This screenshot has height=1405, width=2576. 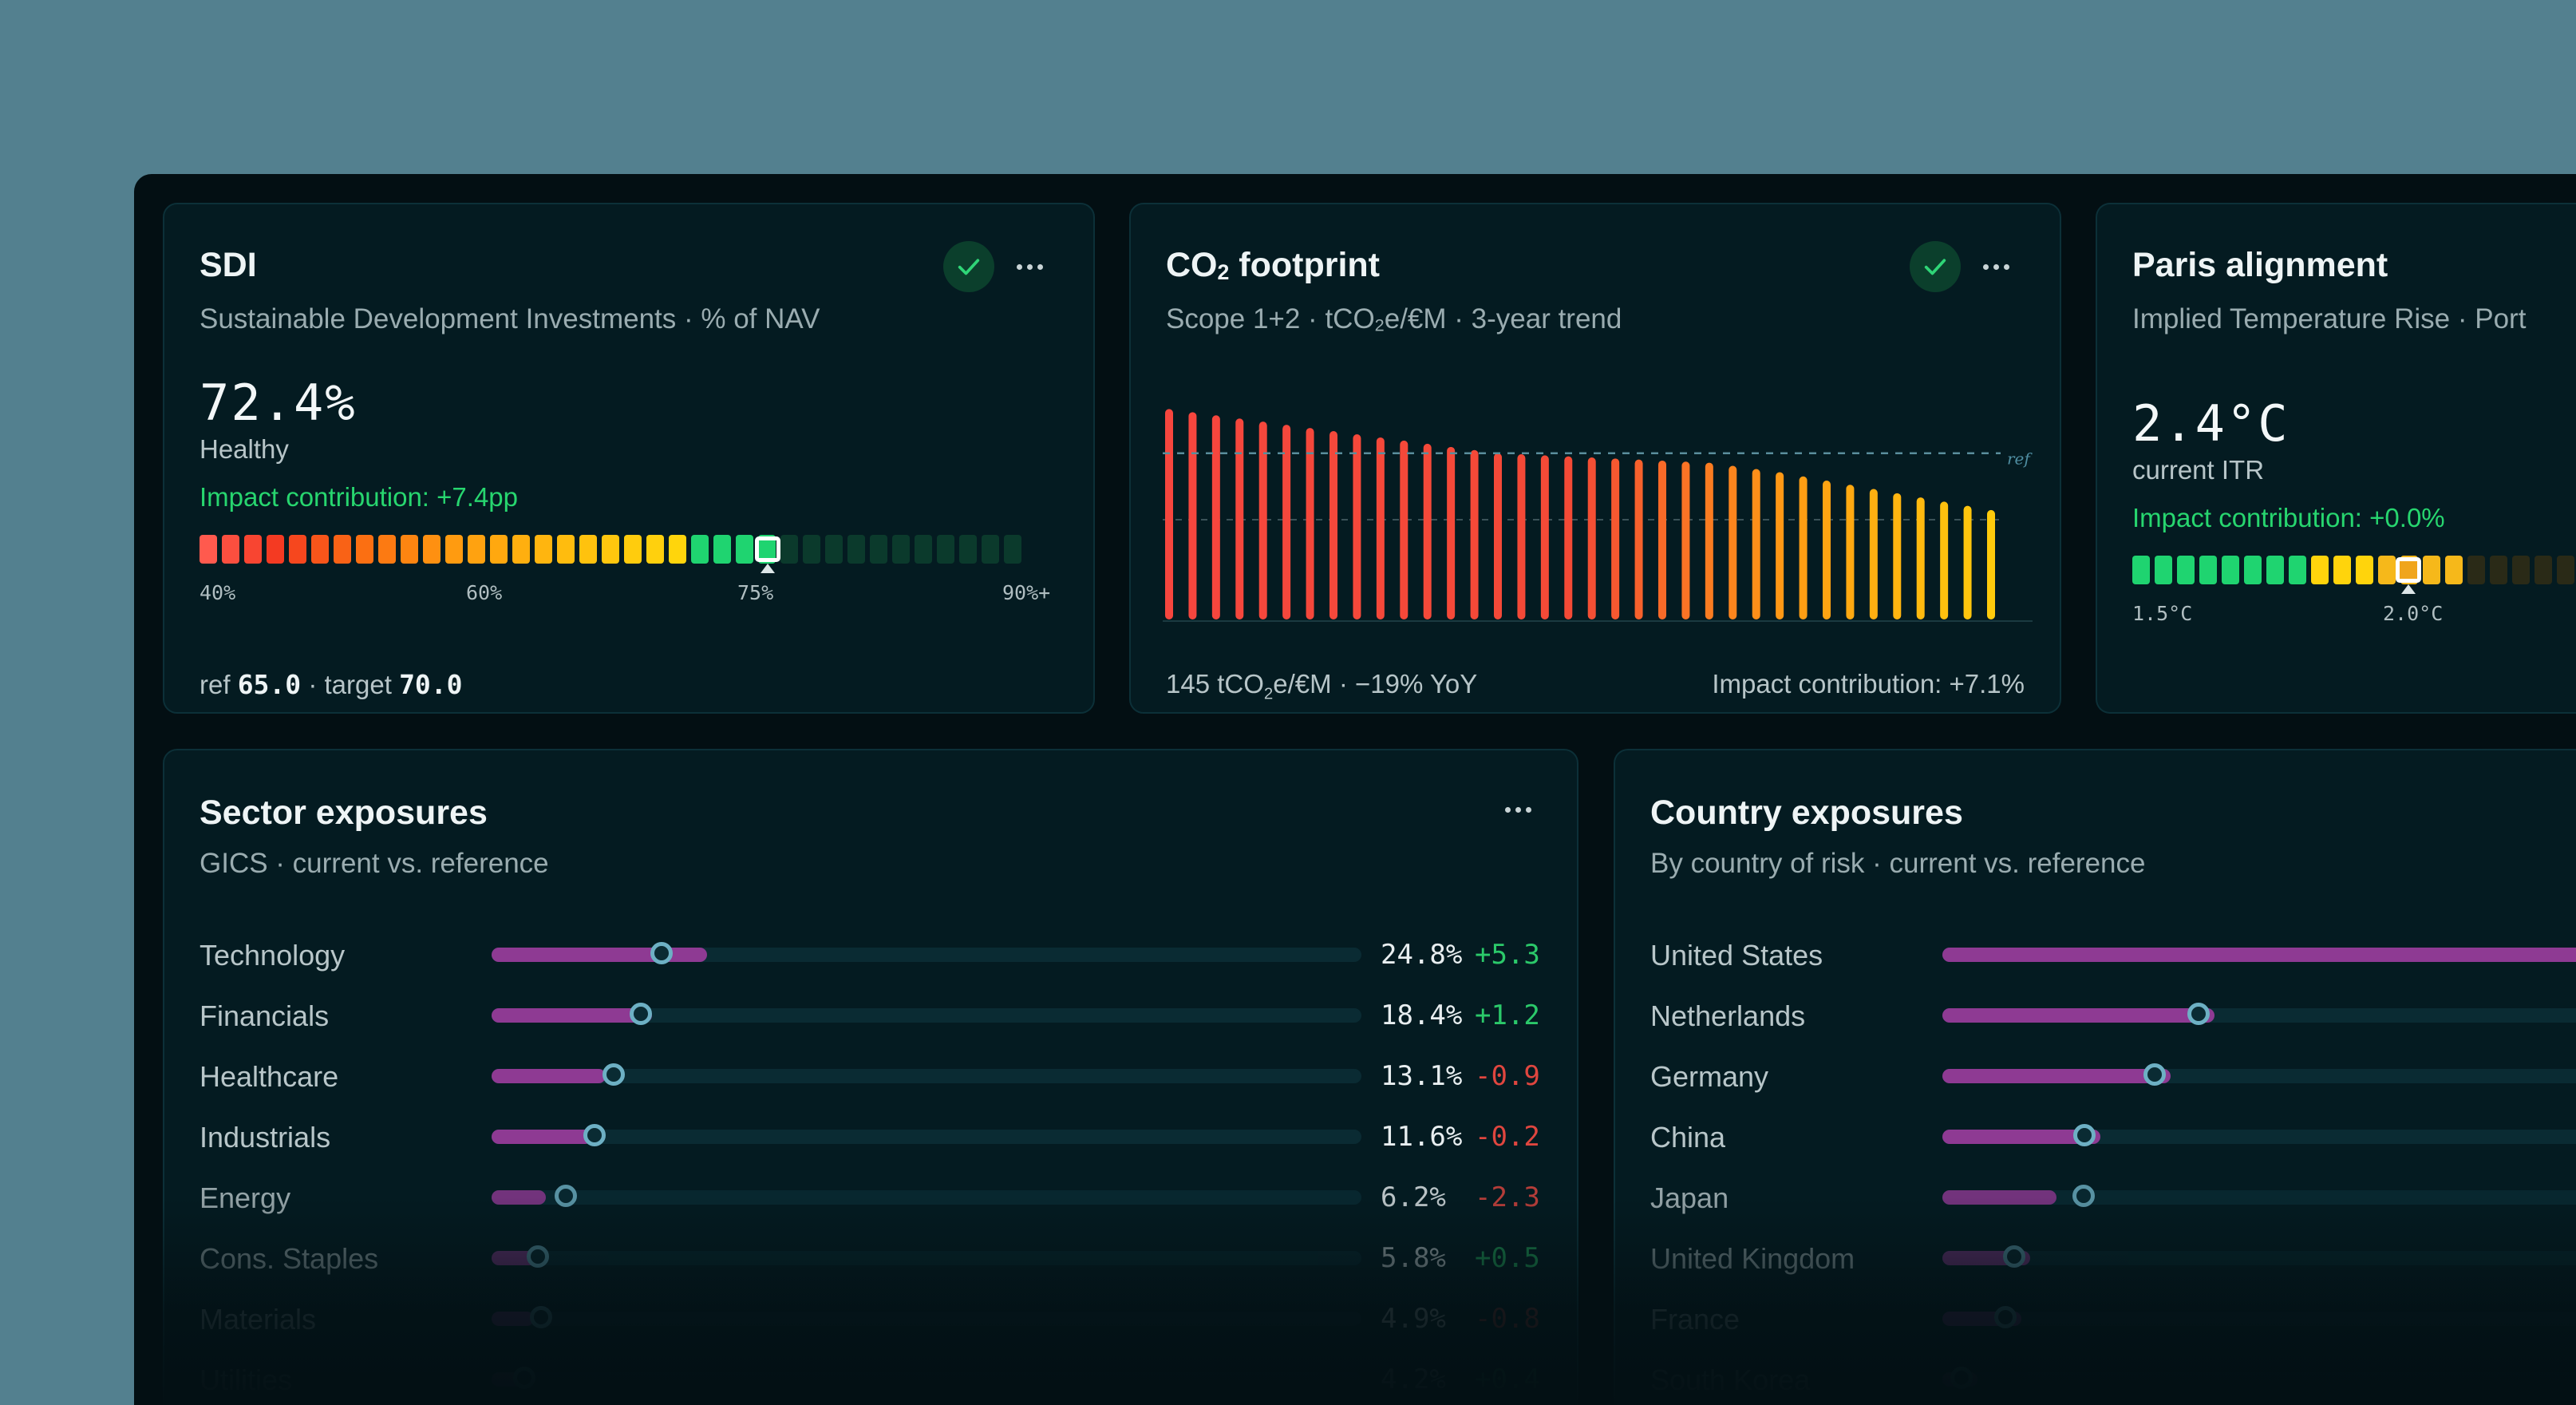 I want to click on sector-row-materials: Materials 4.9% -0.8, so click(x=874, y=1319).